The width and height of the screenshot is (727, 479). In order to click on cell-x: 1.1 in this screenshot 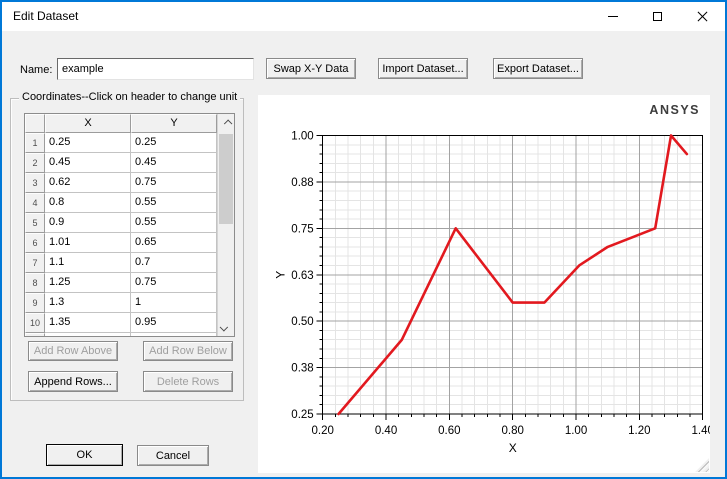, I will do `click(88, 263)`.